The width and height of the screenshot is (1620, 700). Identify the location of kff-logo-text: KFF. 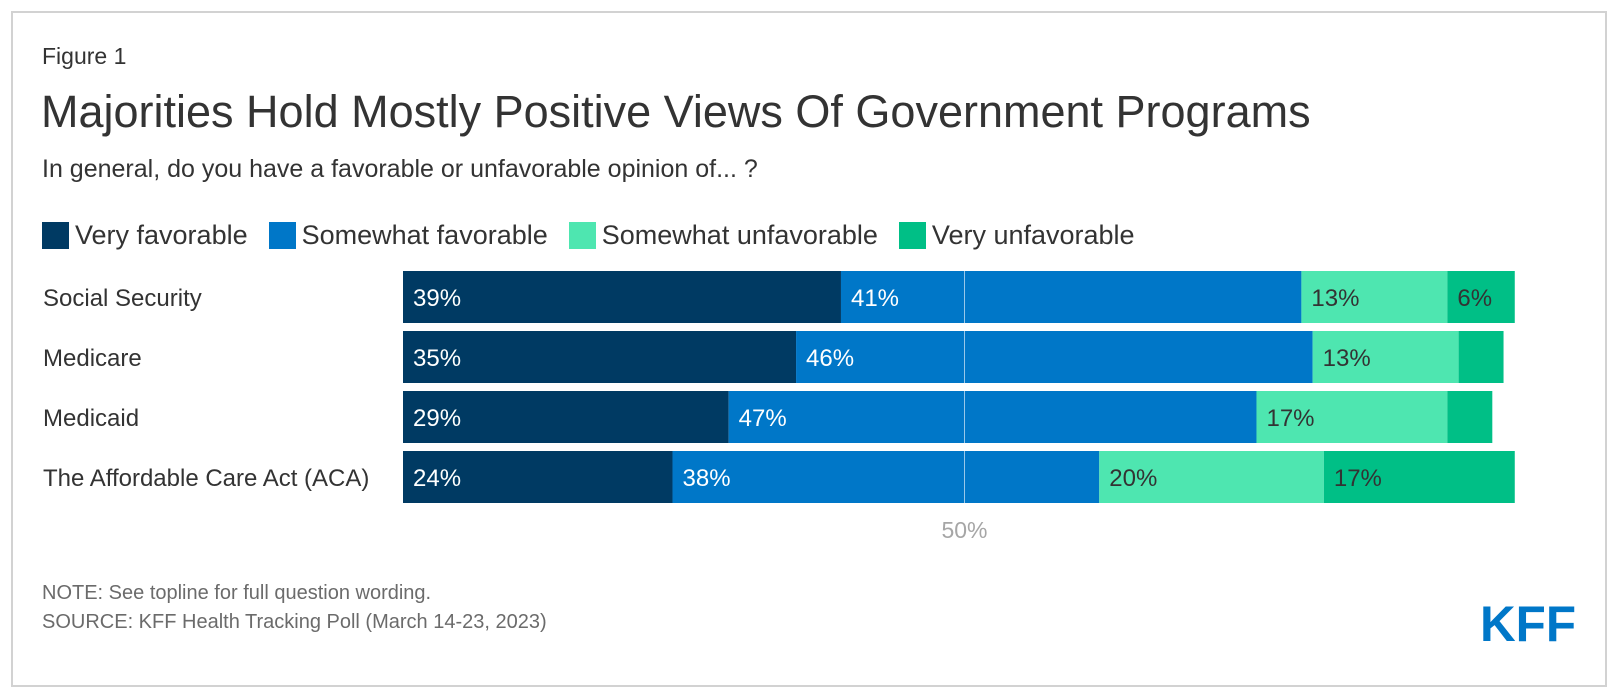
(1528, 623).